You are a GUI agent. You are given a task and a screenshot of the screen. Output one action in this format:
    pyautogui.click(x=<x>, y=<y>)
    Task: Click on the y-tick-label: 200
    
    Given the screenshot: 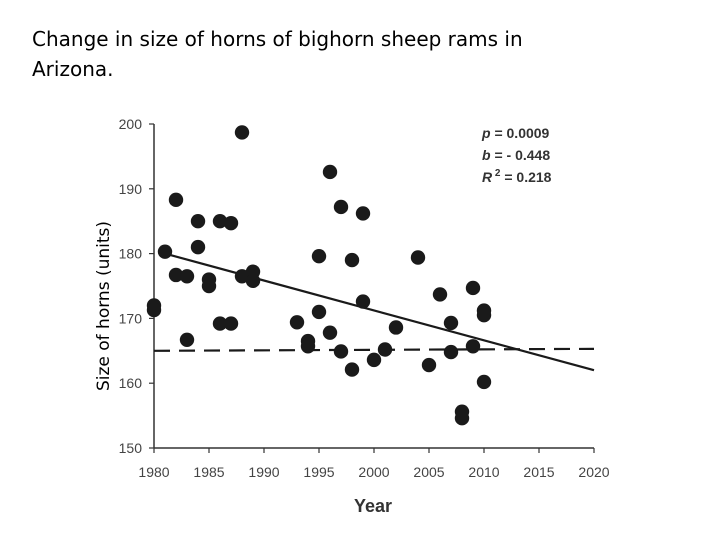 What is the action you would take?
    pyautogui.click(x=131, y=124)
    